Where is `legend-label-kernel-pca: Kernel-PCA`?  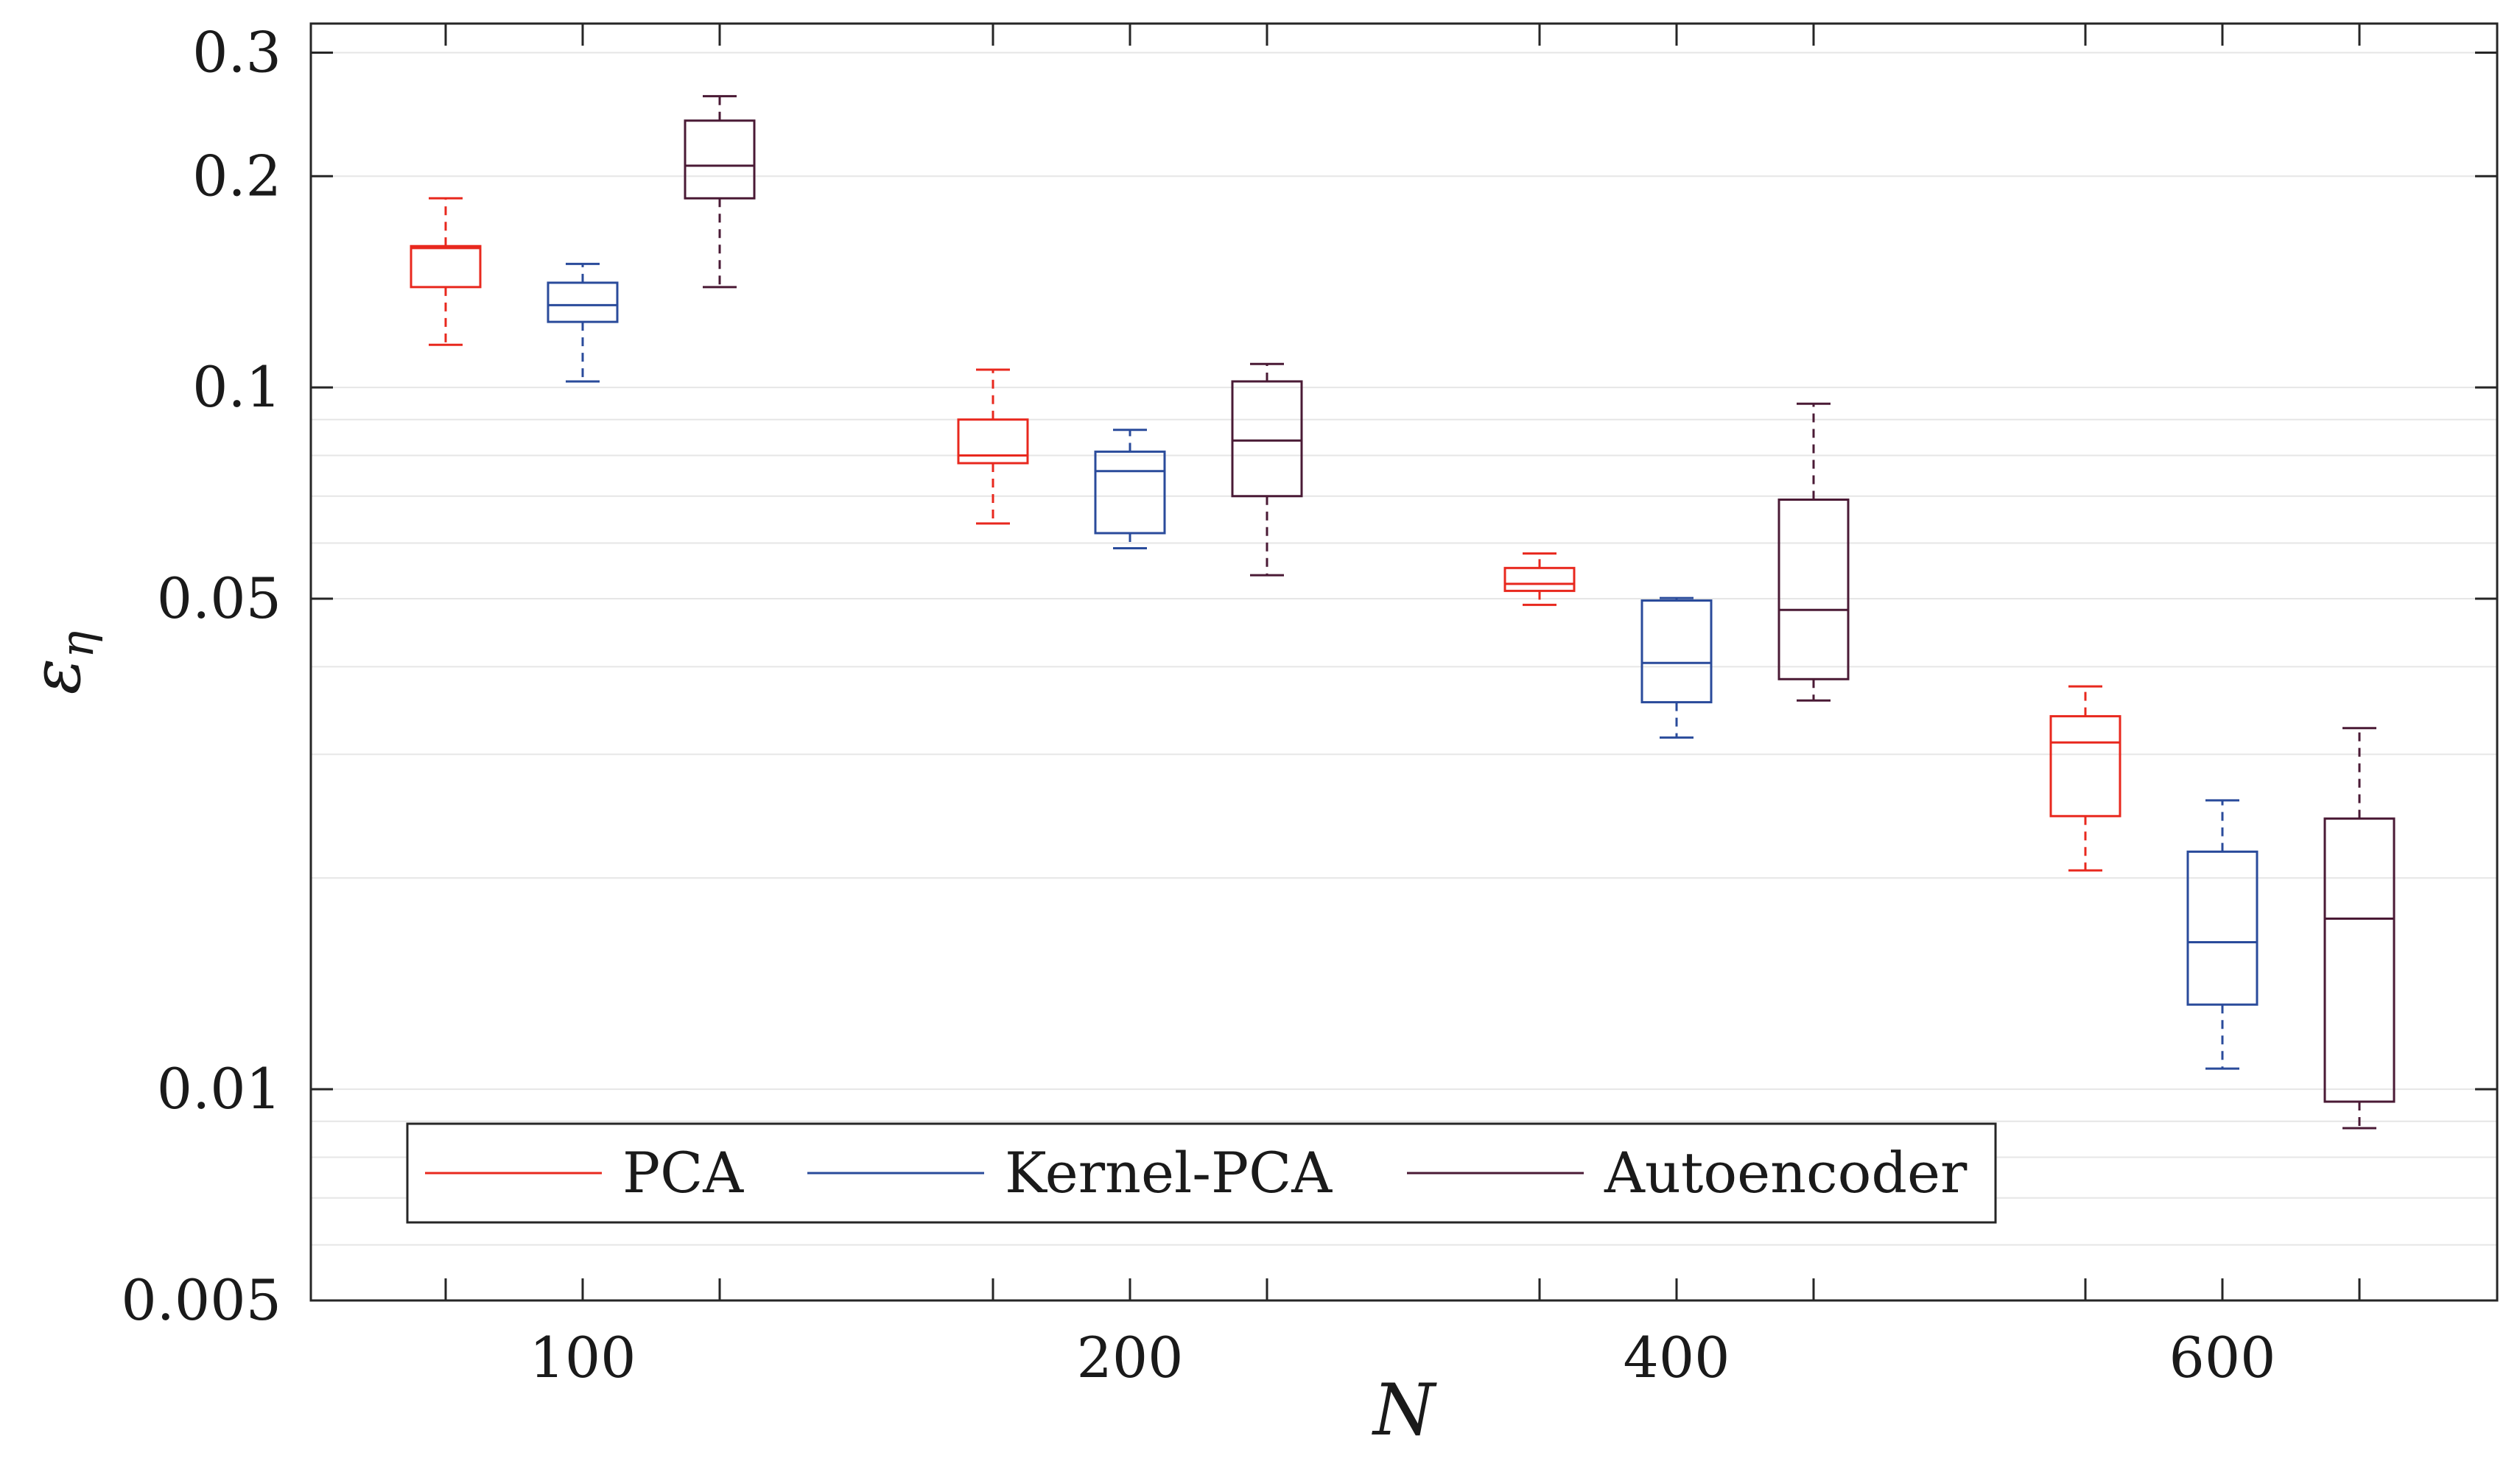
legend-label-kernel-pca: Kernel-PCA is located at coordinates (1169, 1172).